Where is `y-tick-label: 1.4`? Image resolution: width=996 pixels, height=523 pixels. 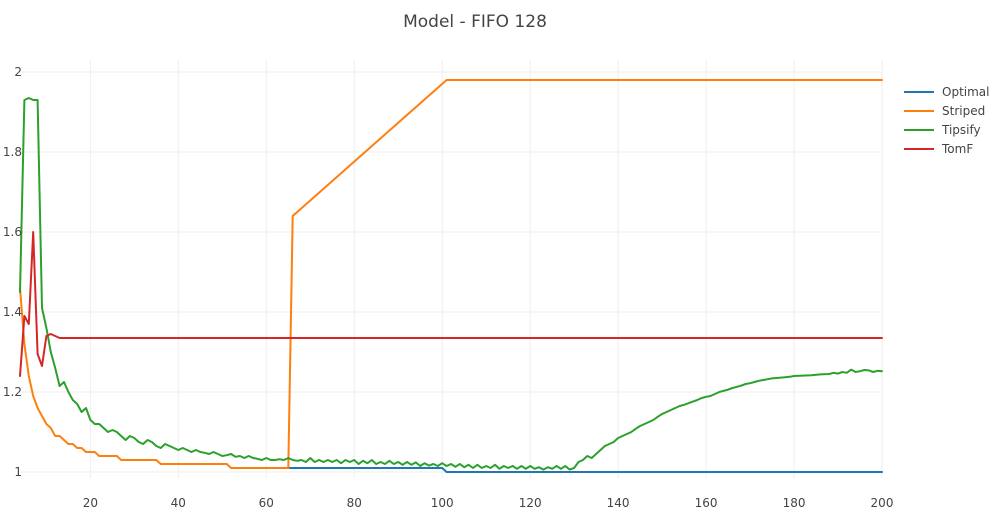 y-tick-label: 1.4 is located at coordinates (12, 312).